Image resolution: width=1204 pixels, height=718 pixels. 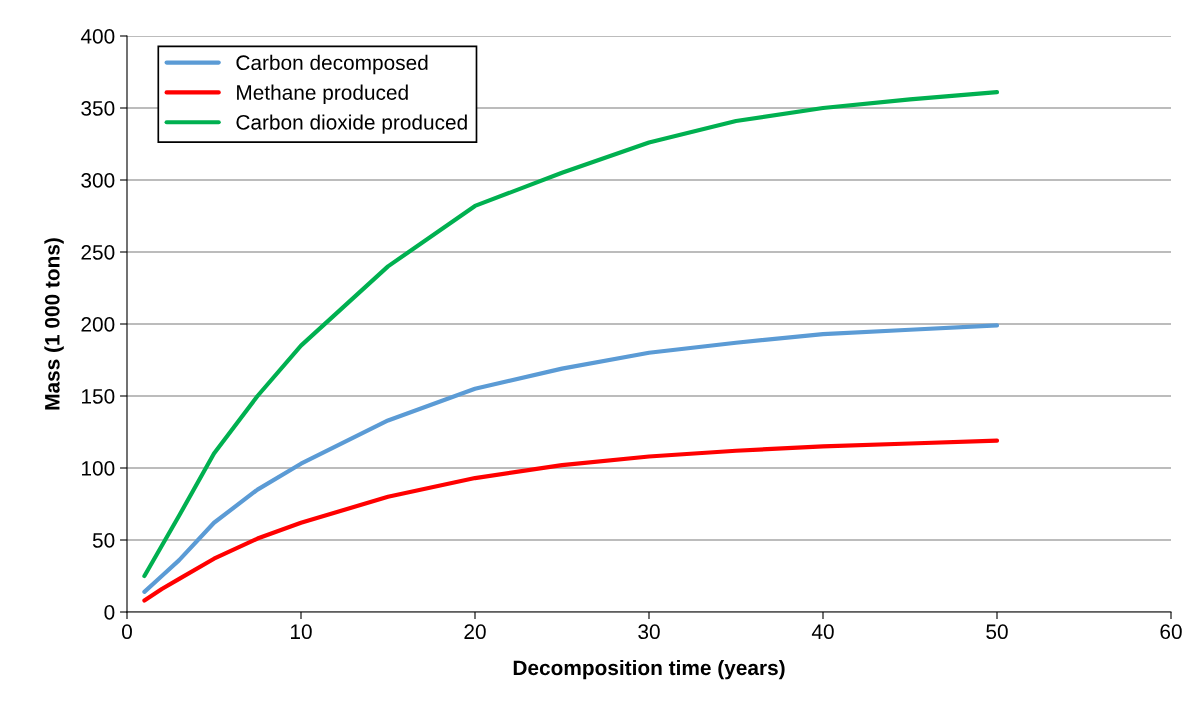 What do you see at coordinates (109, 612) in the screenshot?
I see `y-tick-label: 0` at bounding box center [109, 612].